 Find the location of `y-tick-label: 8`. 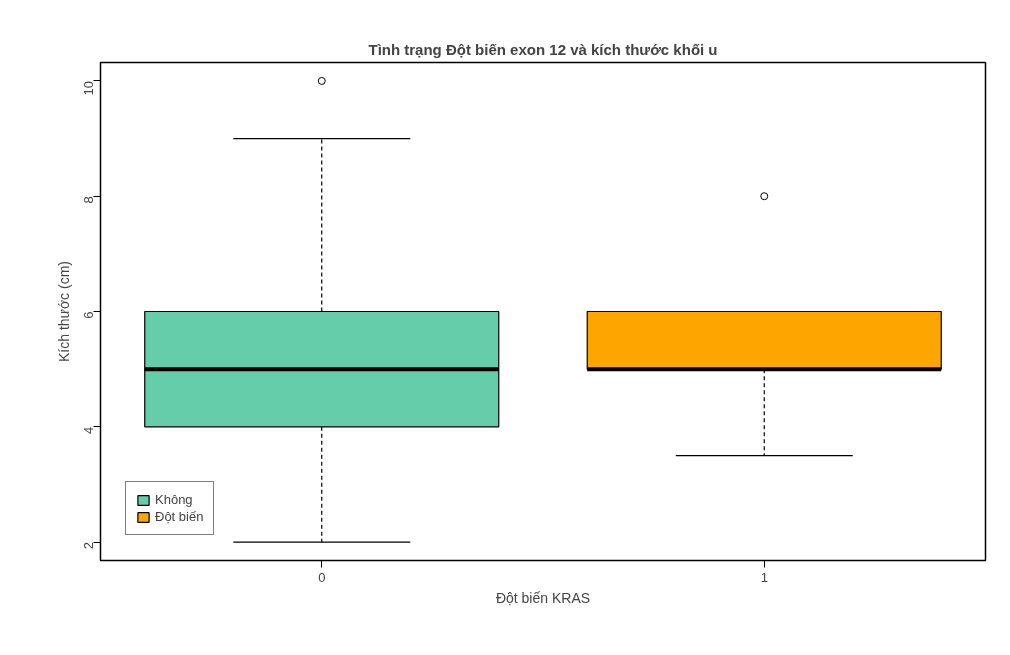

y-tick-label: 8 is located at coordinates (88, 200).